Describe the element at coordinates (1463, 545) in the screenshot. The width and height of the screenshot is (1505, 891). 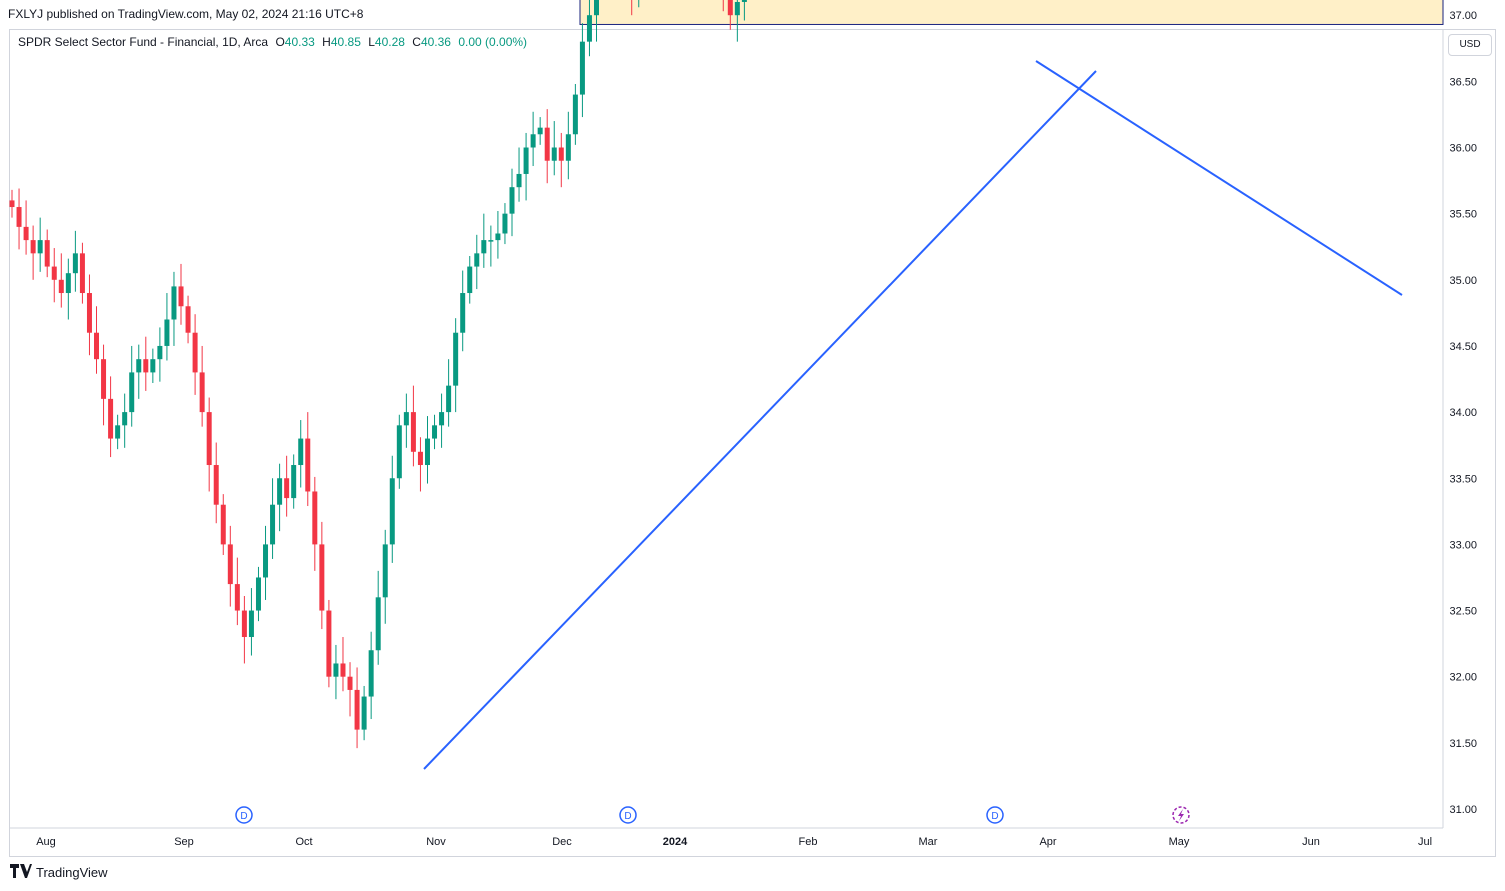
I see `price-tick-label: 33.00` at that location.